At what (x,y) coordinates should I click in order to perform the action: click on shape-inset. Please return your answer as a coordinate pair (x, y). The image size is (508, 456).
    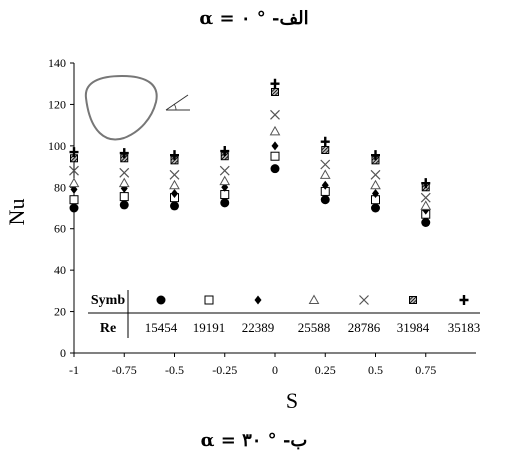
    Looking at the image, I should click on (137, 107).